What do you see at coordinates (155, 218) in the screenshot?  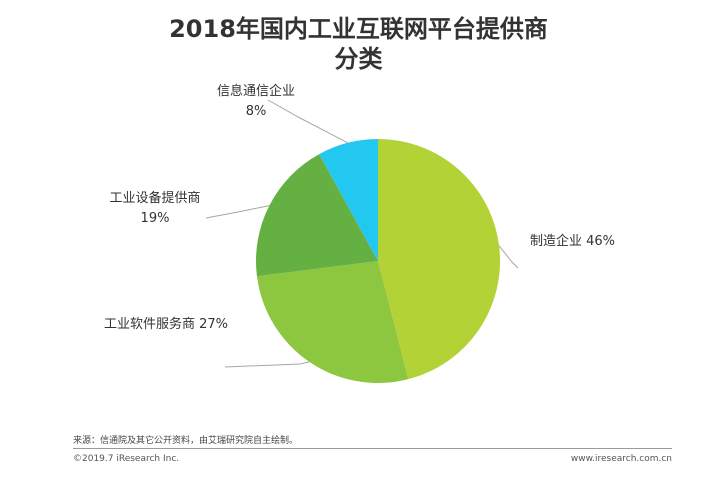 I see `slice-label-value-3: 19%` at bounding box center [155, 218].